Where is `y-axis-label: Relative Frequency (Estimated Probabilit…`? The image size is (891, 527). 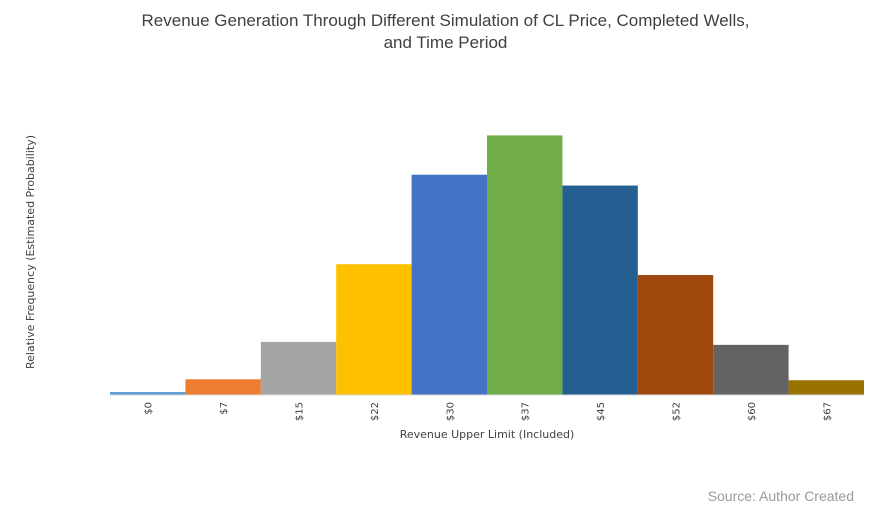
y-axis-label: Relative Frequency (Estimated Probabilit… is located at coordinates (30, 252).